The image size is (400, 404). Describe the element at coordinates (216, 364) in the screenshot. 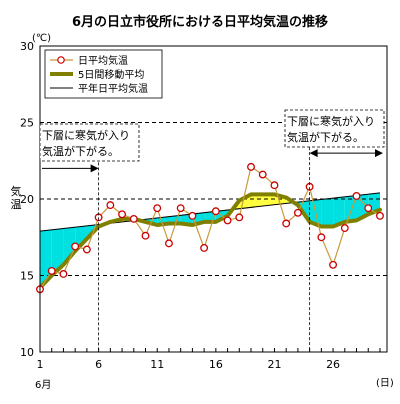

I see `x-tick-label: 16` at that location.